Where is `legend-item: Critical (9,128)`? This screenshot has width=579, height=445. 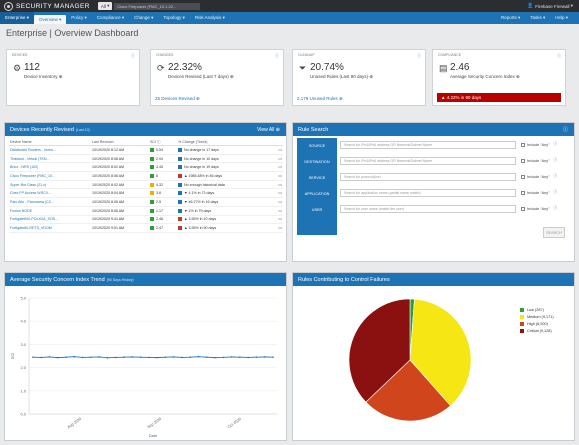 legend-item: Critical (9,128) is located at coordinates (537, 330).